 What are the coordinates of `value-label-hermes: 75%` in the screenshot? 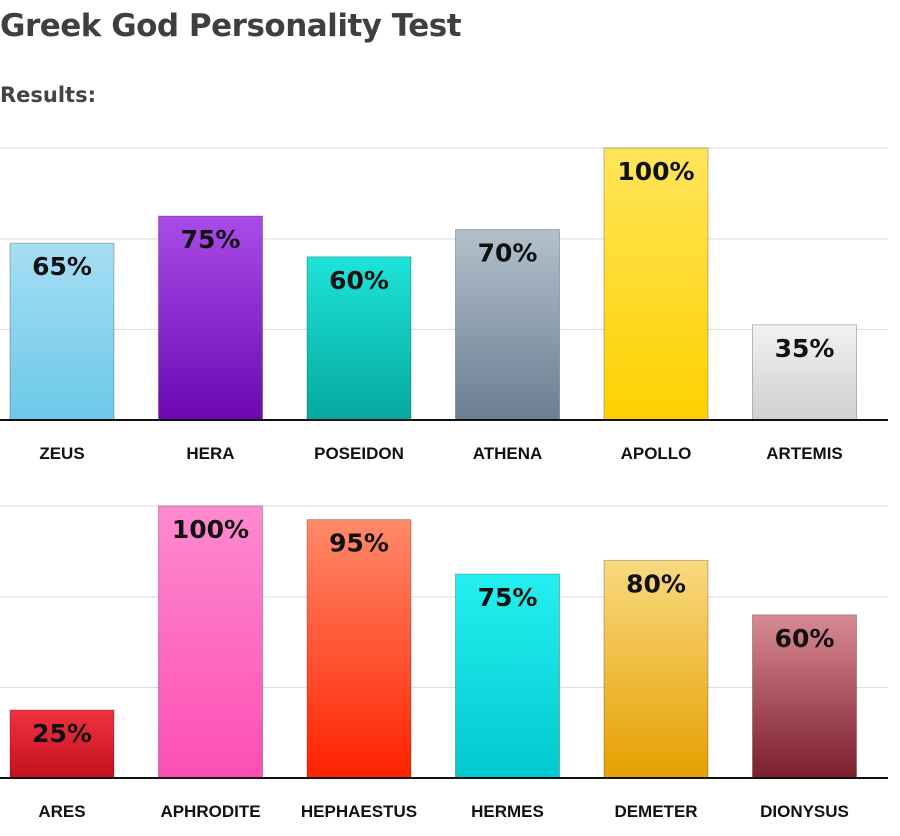 It's located at (508, 597).